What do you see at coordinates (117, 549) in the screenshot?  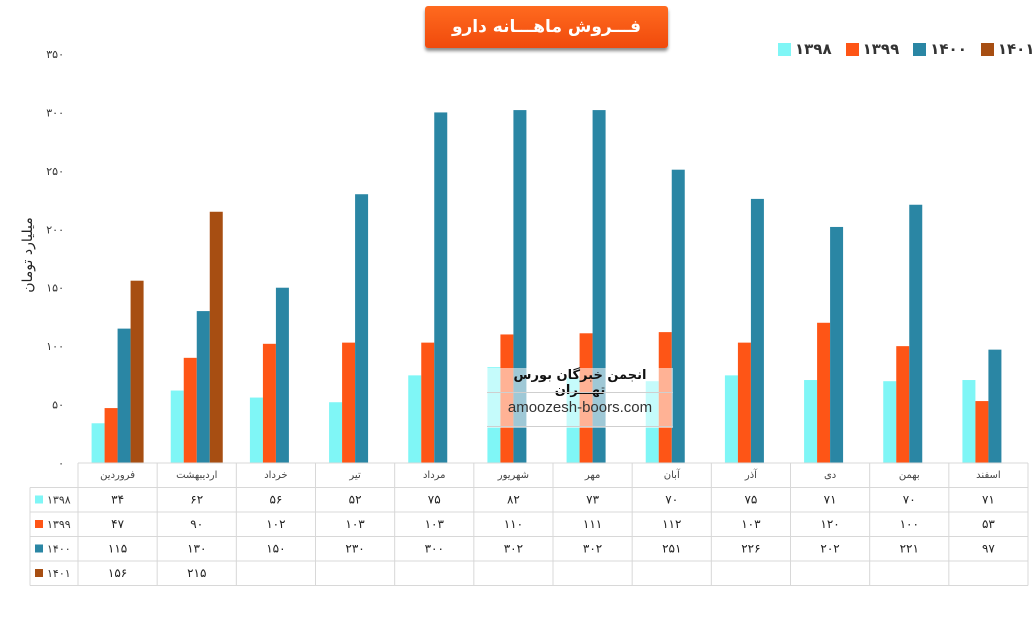 I see `data-label: ۱۱۵` at bounding box center [117, 549].